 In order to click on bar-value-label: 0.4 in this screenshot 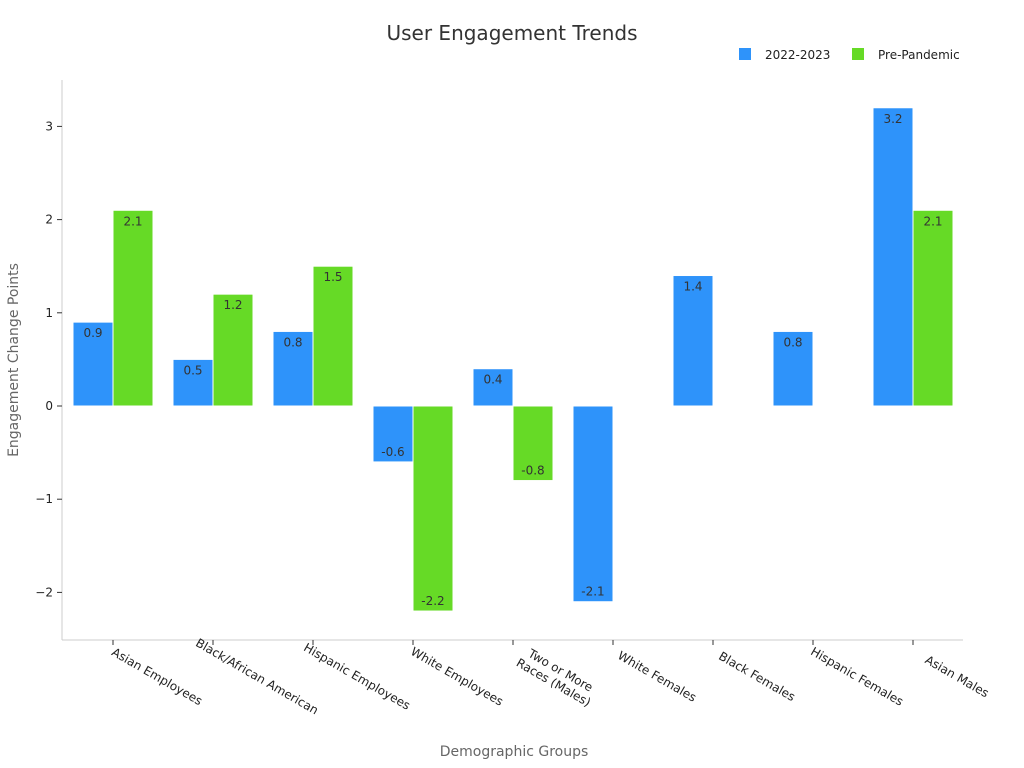, I will do `click(492, 380)`.